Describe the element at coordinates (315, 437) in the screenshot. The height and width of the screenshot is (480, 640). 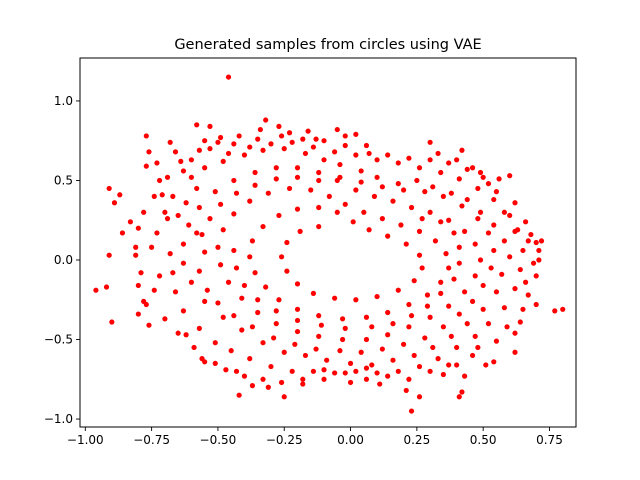
I see `x-axis: −1.00 −0.75 −0.50 −0.25 0.00 0.25 0.50 0.75` at that location.